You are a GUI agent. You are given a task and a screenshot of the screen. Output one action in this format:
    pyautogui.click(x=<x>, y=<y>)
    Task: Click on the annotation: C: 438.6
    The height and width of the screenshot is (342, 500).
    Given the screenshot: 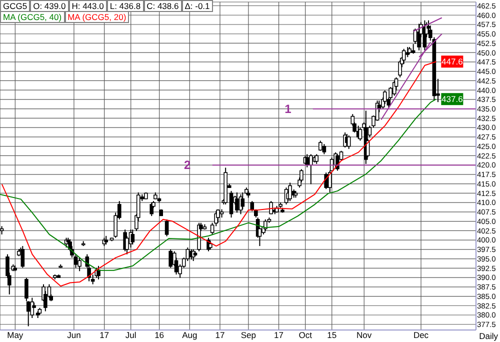 What is the action you would take?
    pyautogui.click(x=163, y=6)
    